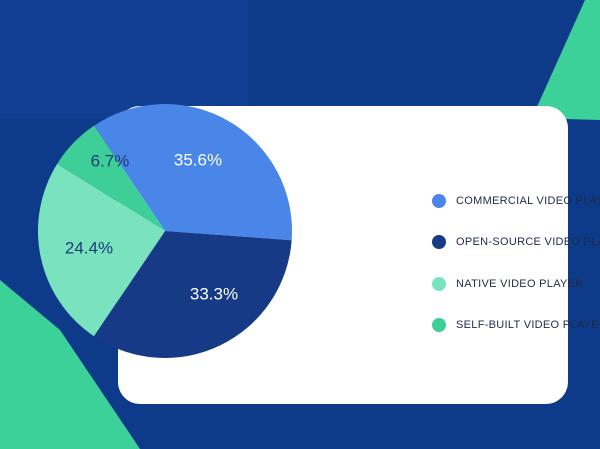 This screenshot has height=449, width=600. What do you see at coordinates (124, 59) in the screenshot?
I see `background-panel` at bounding box center [124, 59].